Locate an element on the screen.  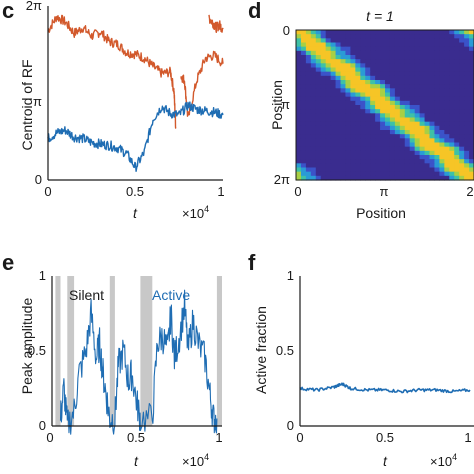
d-xlabel: Position is located at coordinates (381, 213).